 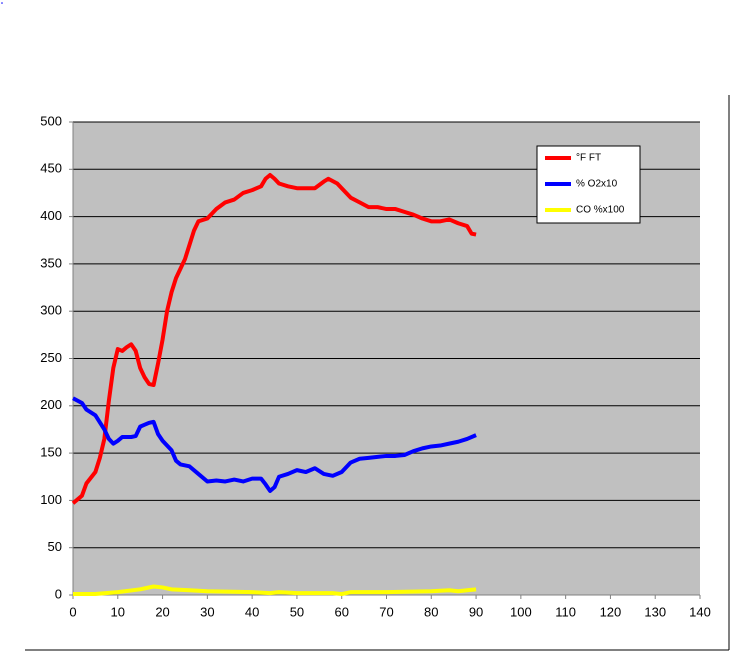 I want to click on y-tick-label: 300, so click(x=51, y=310).